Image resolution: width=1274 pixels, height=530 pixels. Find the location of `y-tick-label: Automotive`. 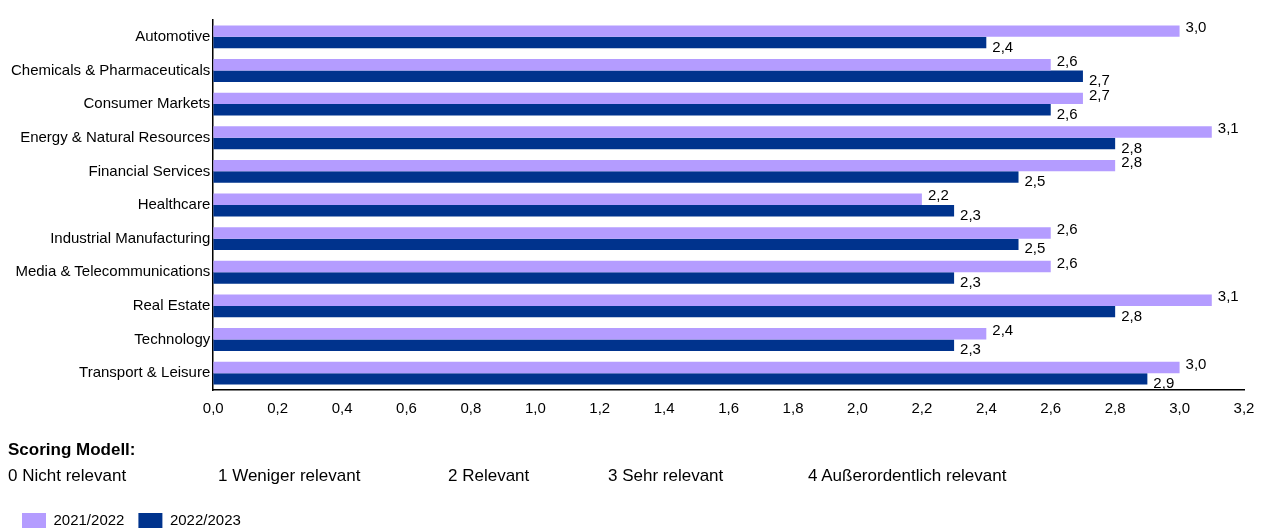

y-tick-label: Automotive is located at coordinates (173, 35).